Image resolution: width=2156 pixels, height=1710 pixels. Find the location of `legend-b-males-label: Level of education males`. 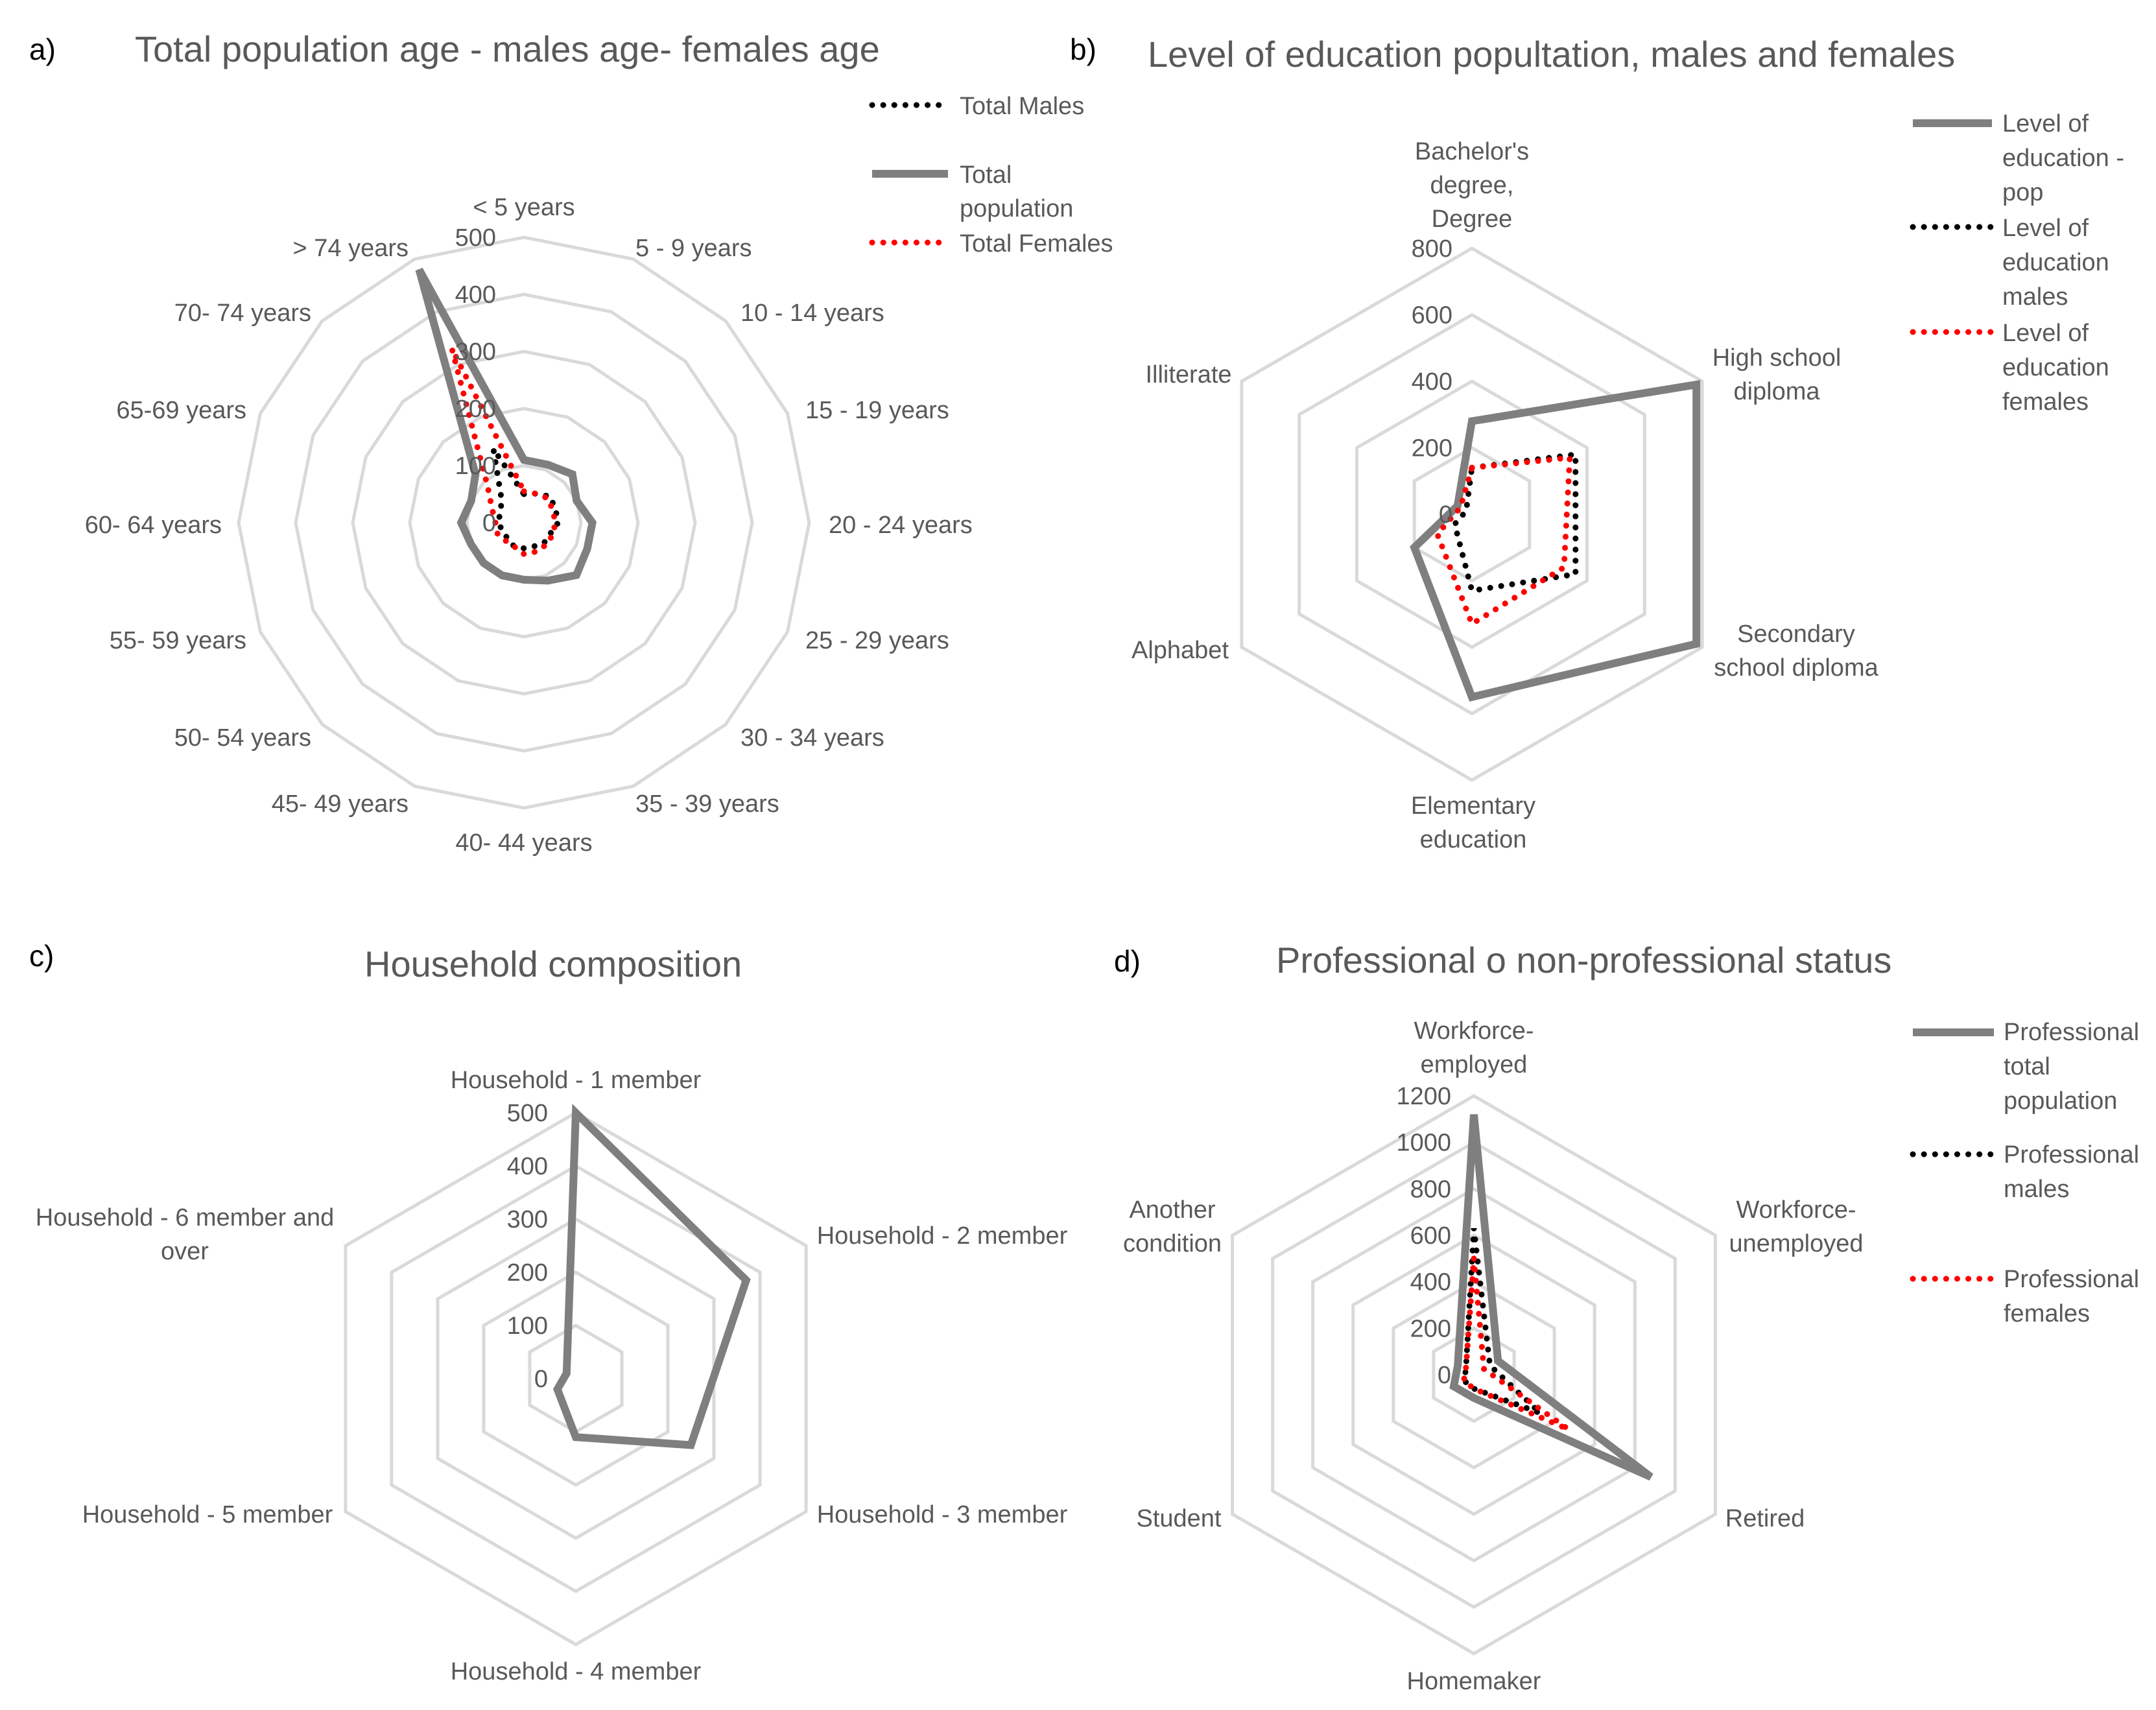

legend-b-males-label: Level of education males is located at coordinates (2055, 263).